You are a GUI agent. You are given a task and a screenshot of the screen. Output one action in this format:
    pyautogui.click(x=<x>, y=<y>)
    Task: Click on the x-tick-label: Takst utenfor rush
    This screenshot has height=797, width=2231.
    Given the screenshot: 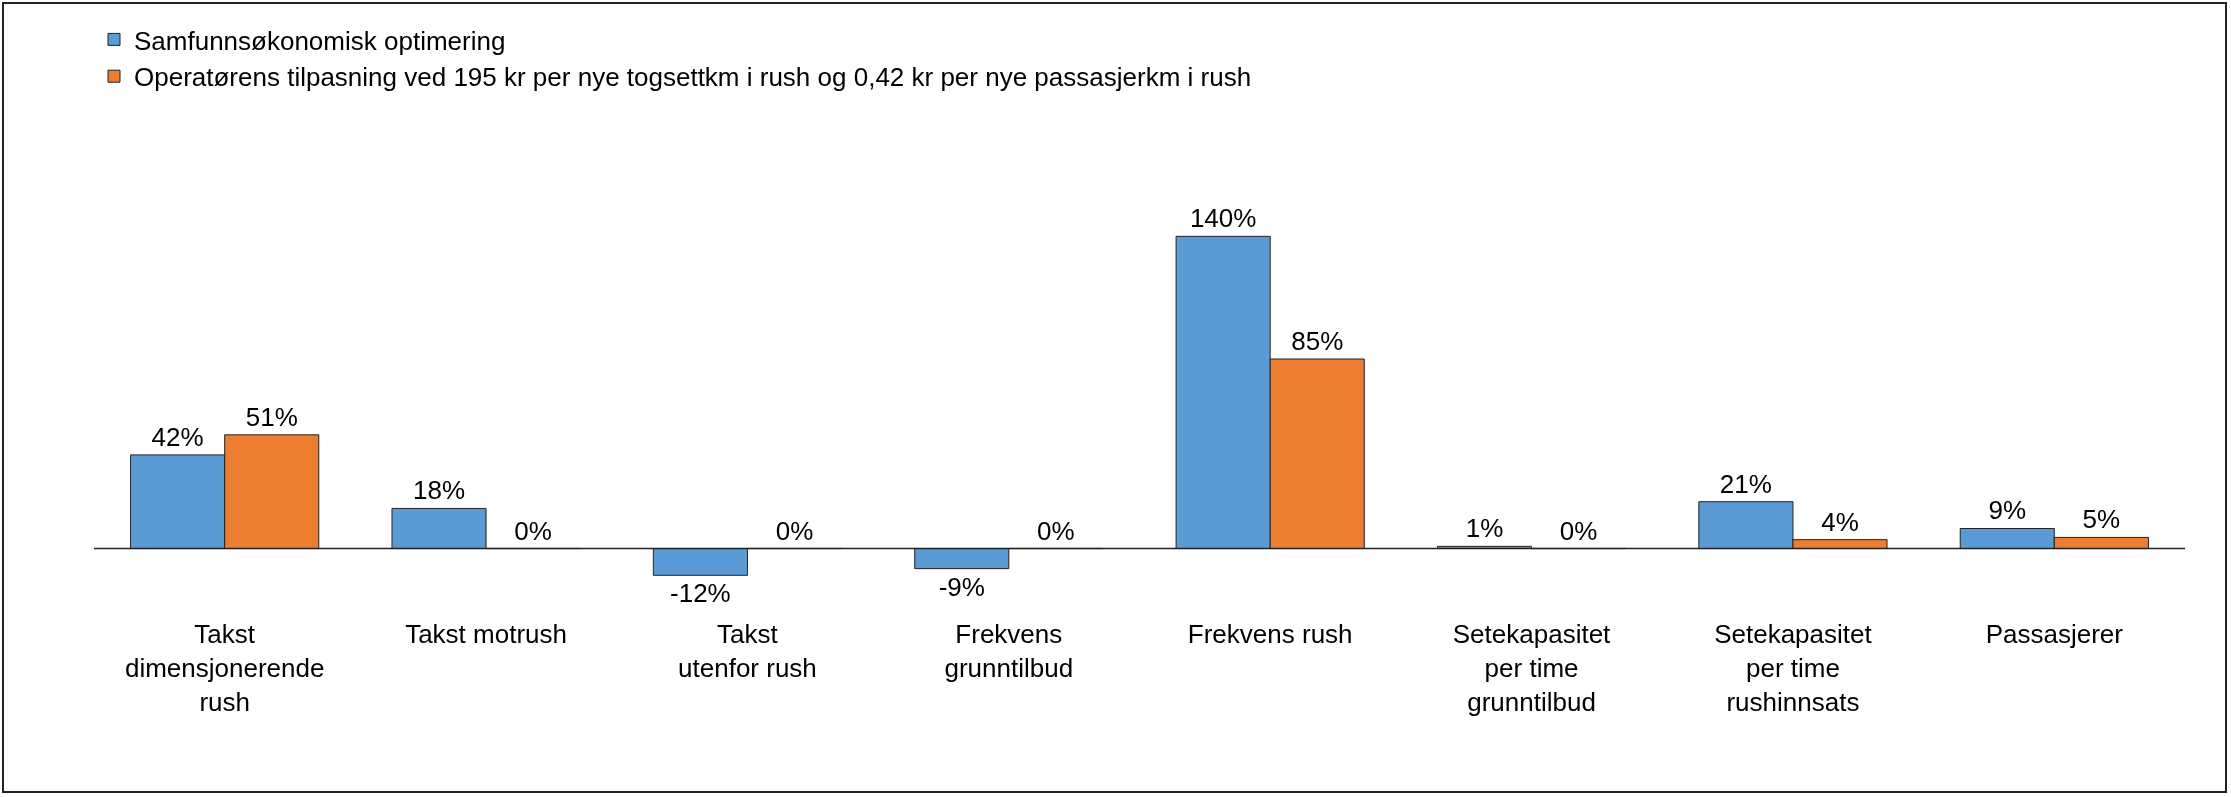 What is the action you would take?
    pyautogui.click(x=747, y=651)
    